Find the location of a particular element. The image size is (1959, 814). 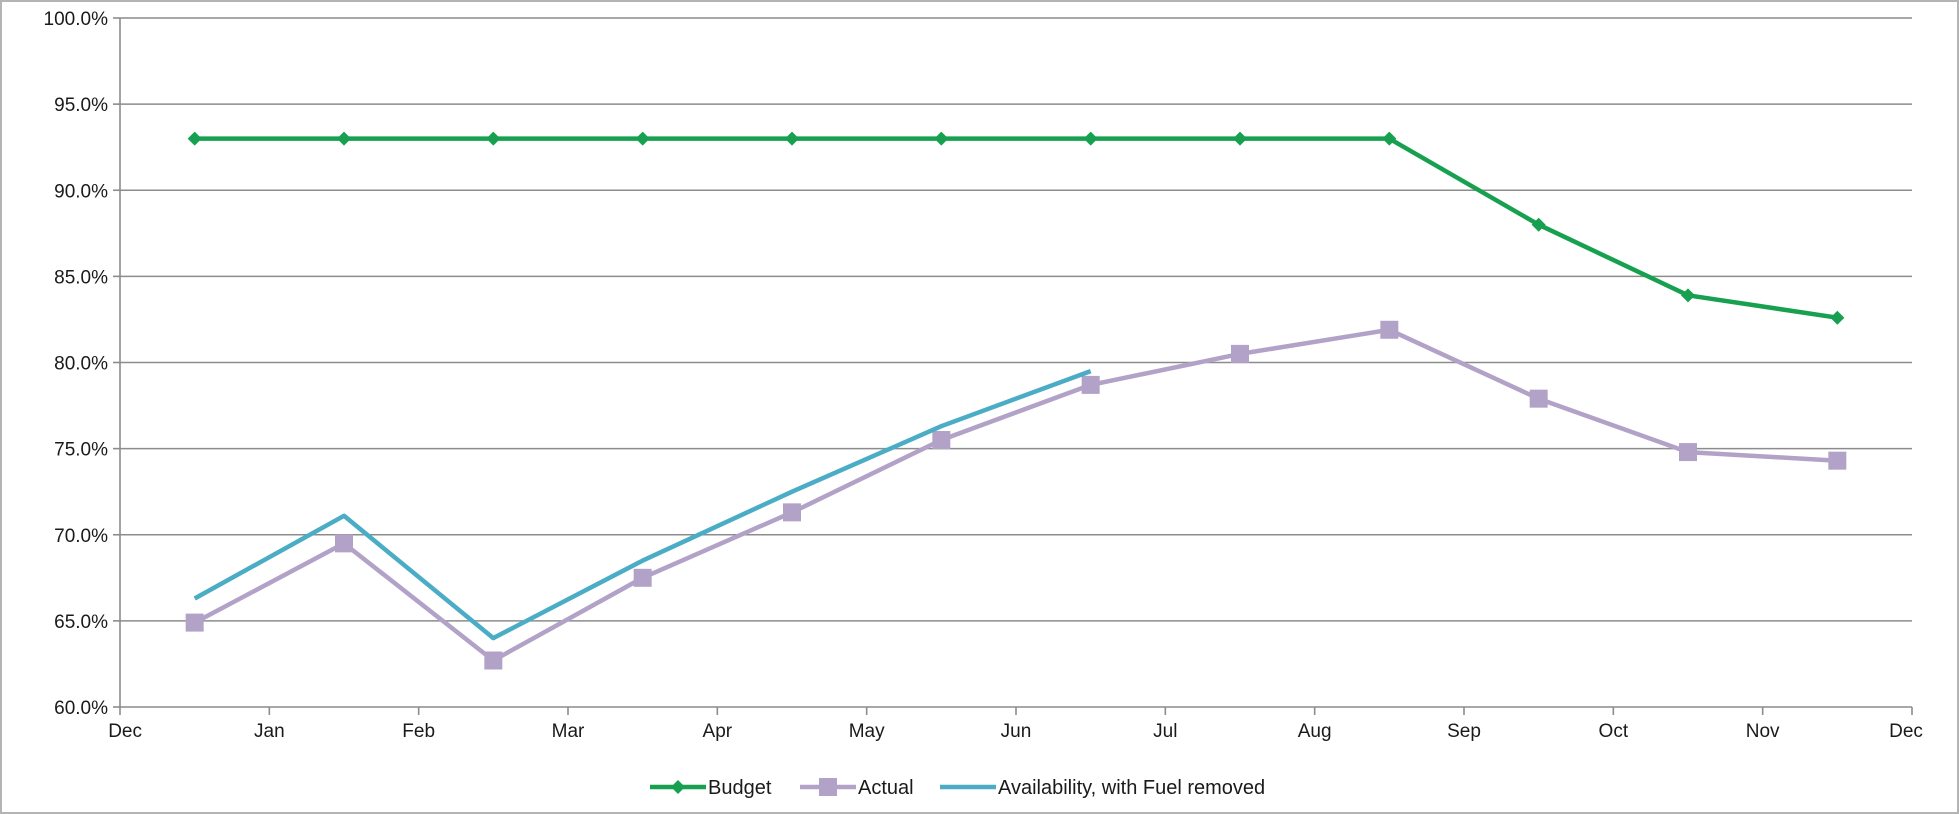

x-tick-label: Oct is located at coordinates (1614, 731).